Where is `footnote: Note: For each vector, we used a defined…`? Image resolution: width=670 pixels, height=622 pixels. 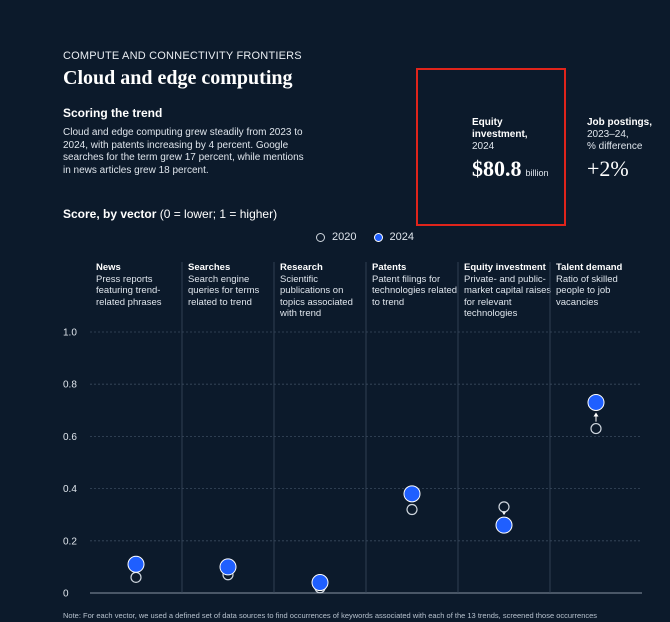
footnote: Note: For each vector, we used a defined… is located at coordinates (330, 615).